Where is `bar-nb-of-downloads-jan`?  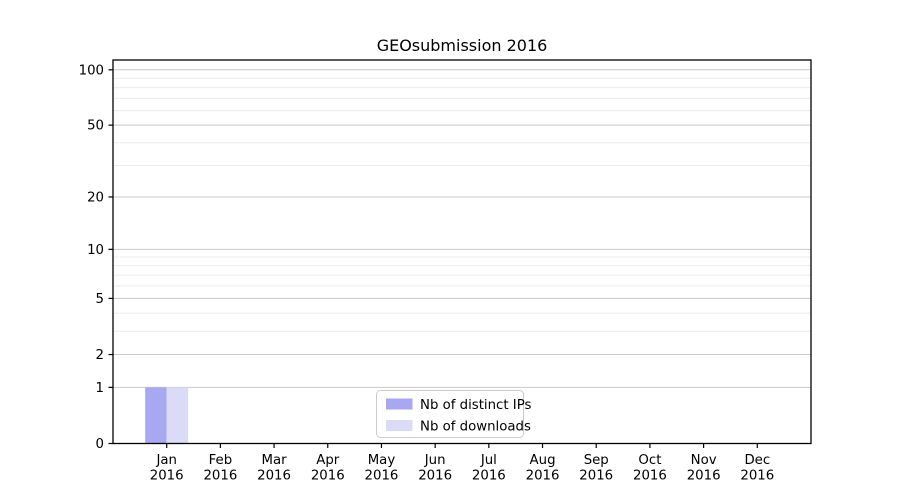
bar-nb-of-downloads-jan is located at coordinates (177, 415).